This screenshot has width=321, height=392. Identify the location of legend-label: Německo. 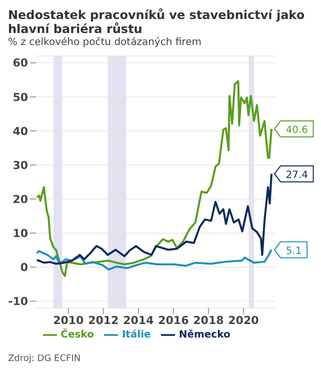
(204, 335).